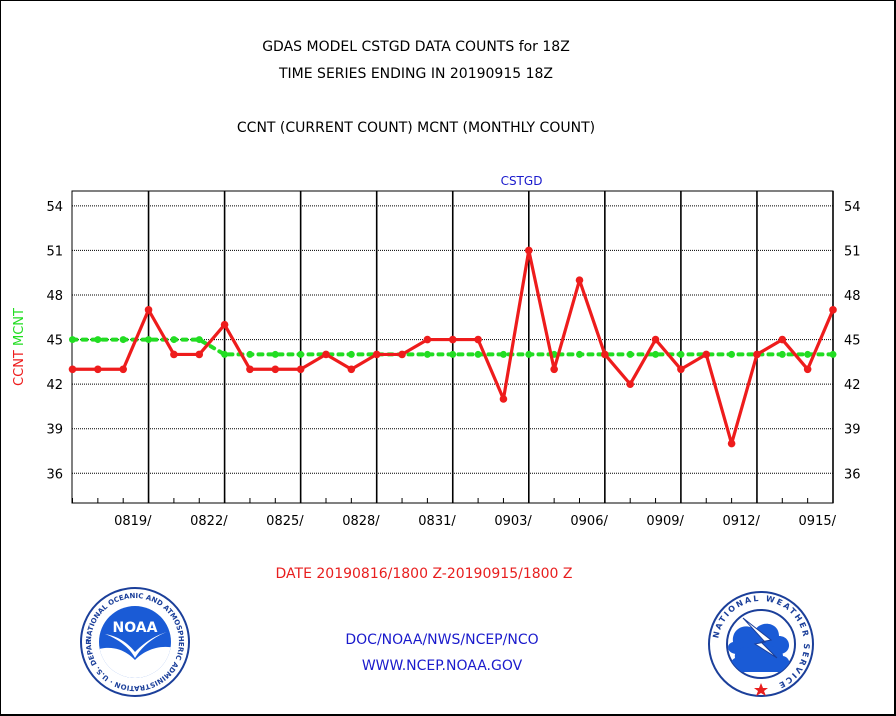 The width and height of the screenshot is (896, 716). Describe the element at coordinates (135, 628) in the screenshot. I see `noaa-logo-text: NOAA` at that location.